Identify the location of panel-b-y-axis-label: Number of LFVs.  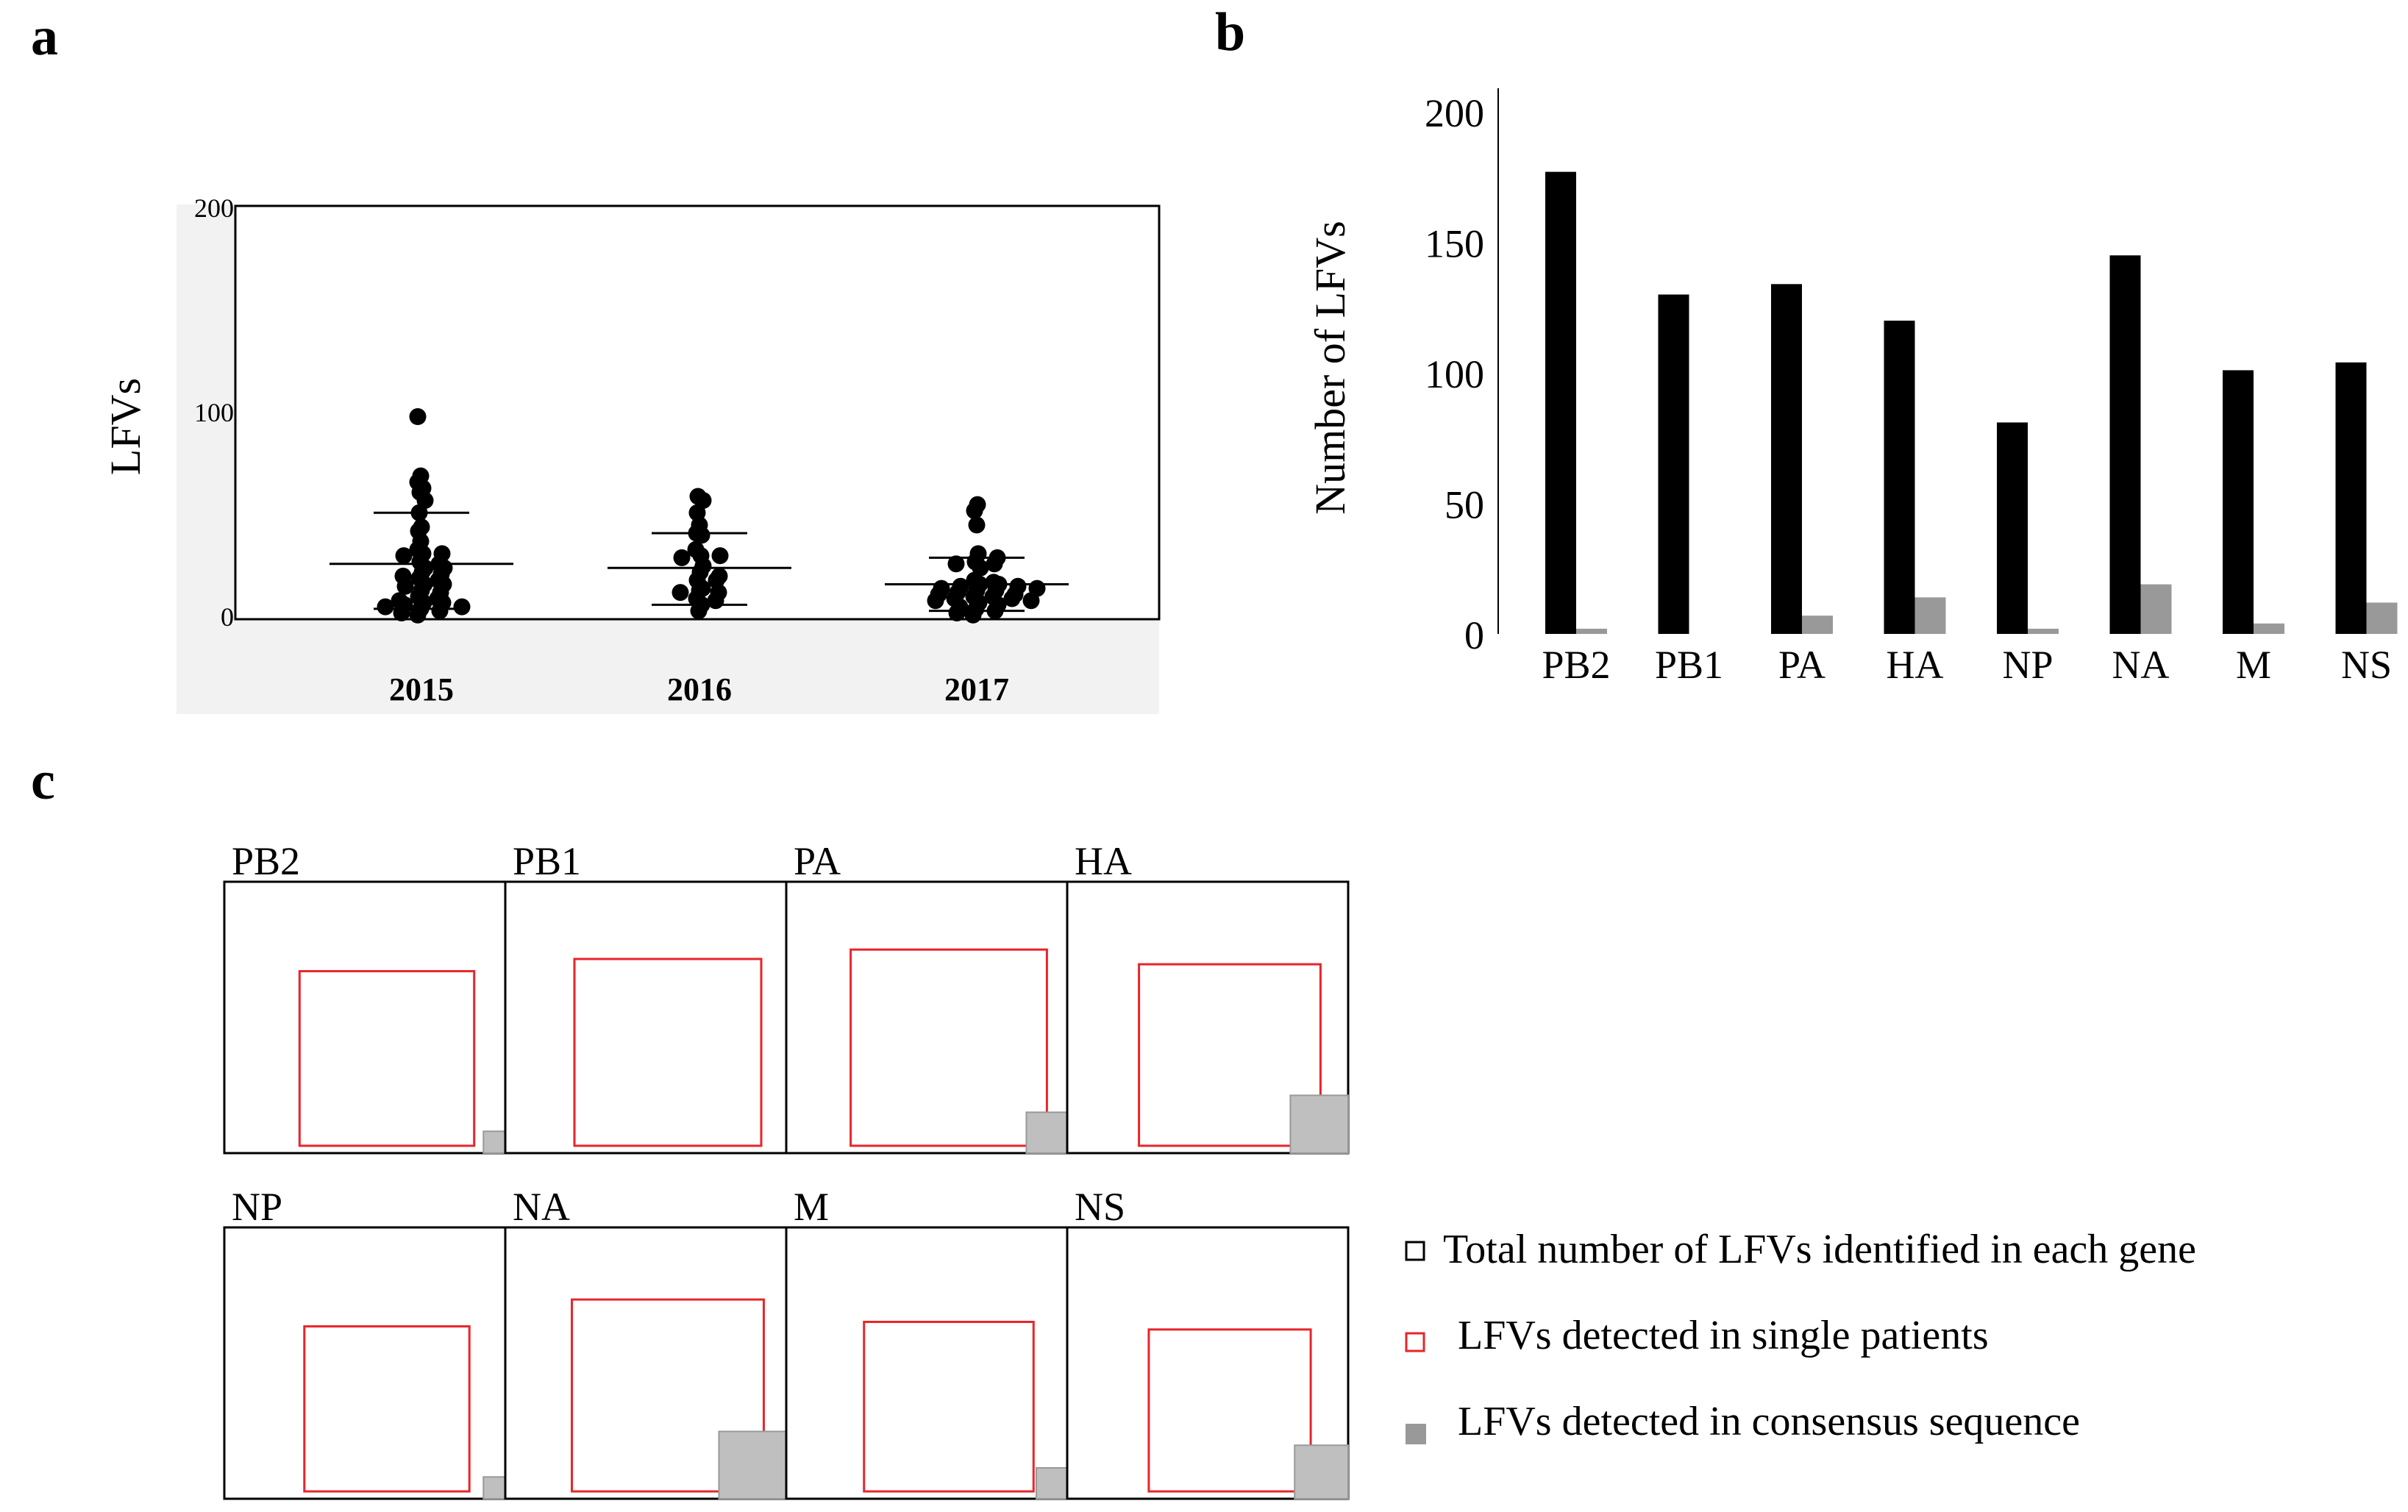
(1330, 368).